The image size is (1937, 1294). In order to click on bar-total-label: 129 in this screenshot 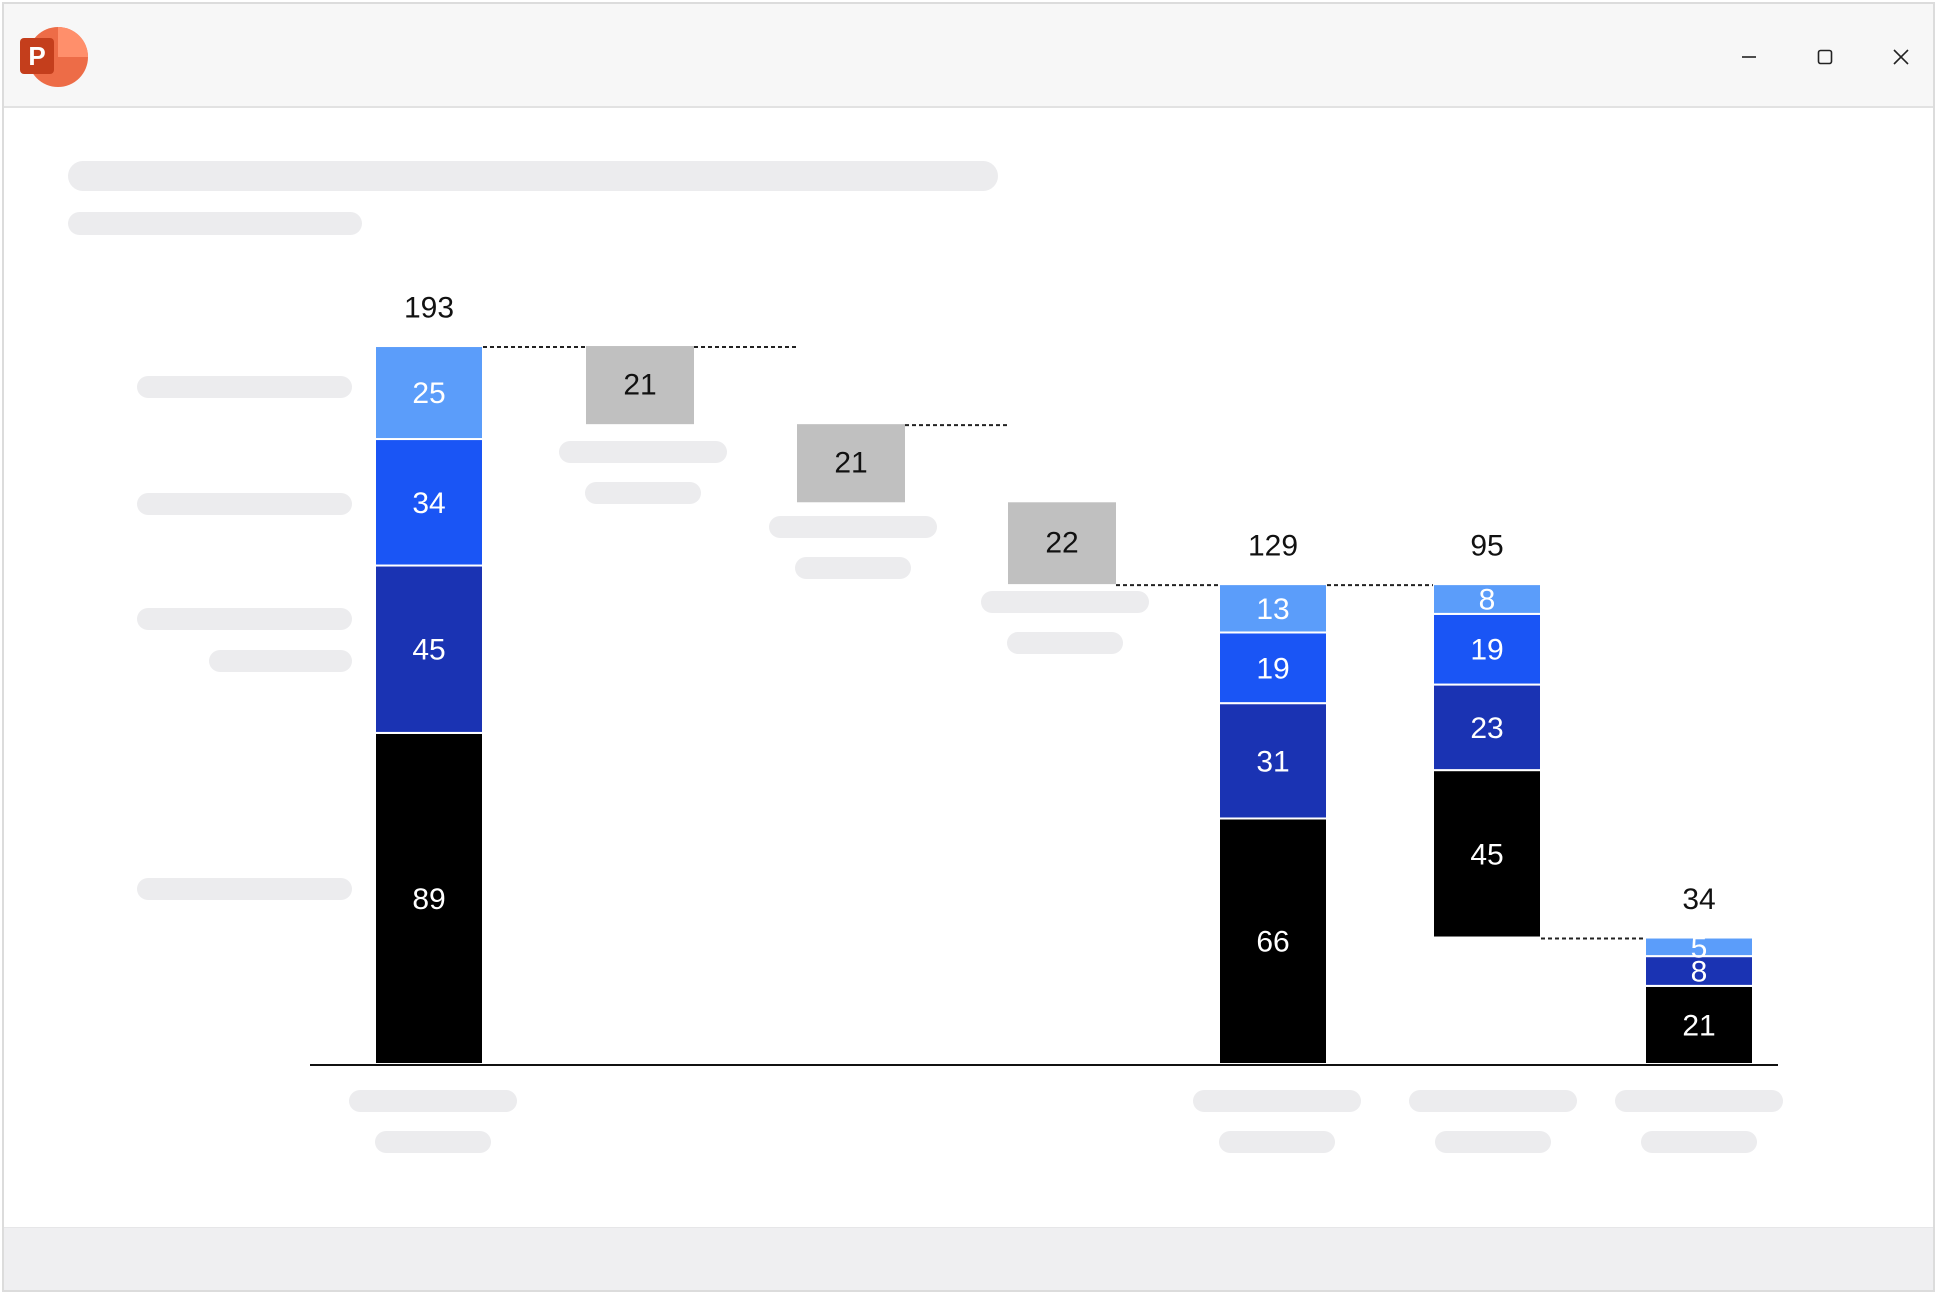, I will do `click(1273, 546)`.